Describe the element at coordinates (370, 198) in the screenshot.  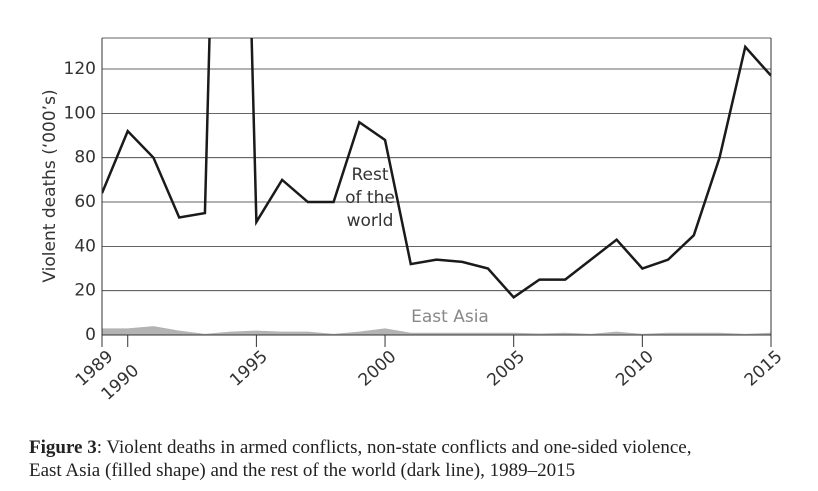
I see `series-label: Rest of the world` at that location.